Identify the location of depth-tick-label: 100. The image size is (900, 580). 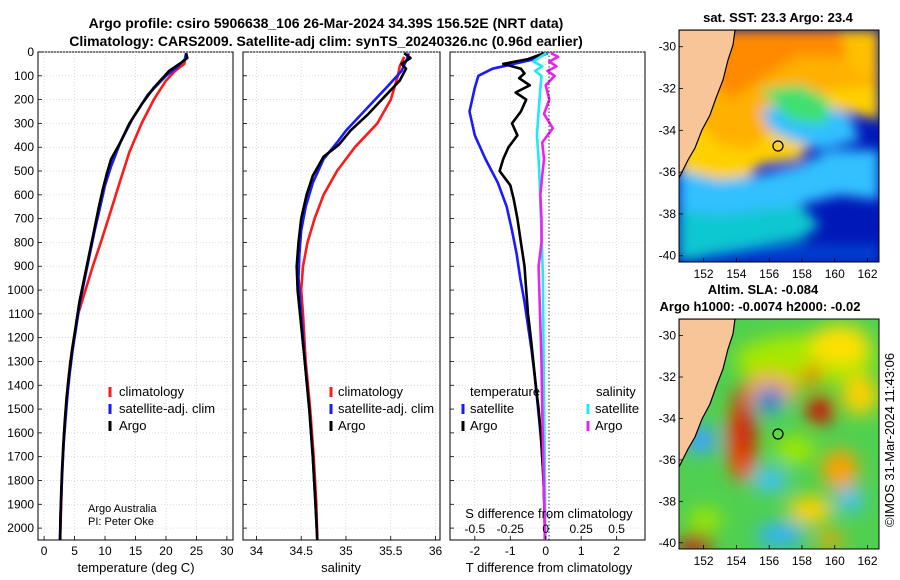
(24, 76).